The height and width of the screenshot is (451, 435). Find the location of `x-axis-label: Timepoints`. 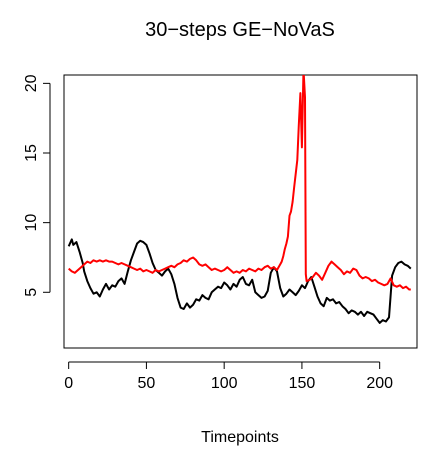

x-axis-label: Timepoints is located at coordinates (240, 437).